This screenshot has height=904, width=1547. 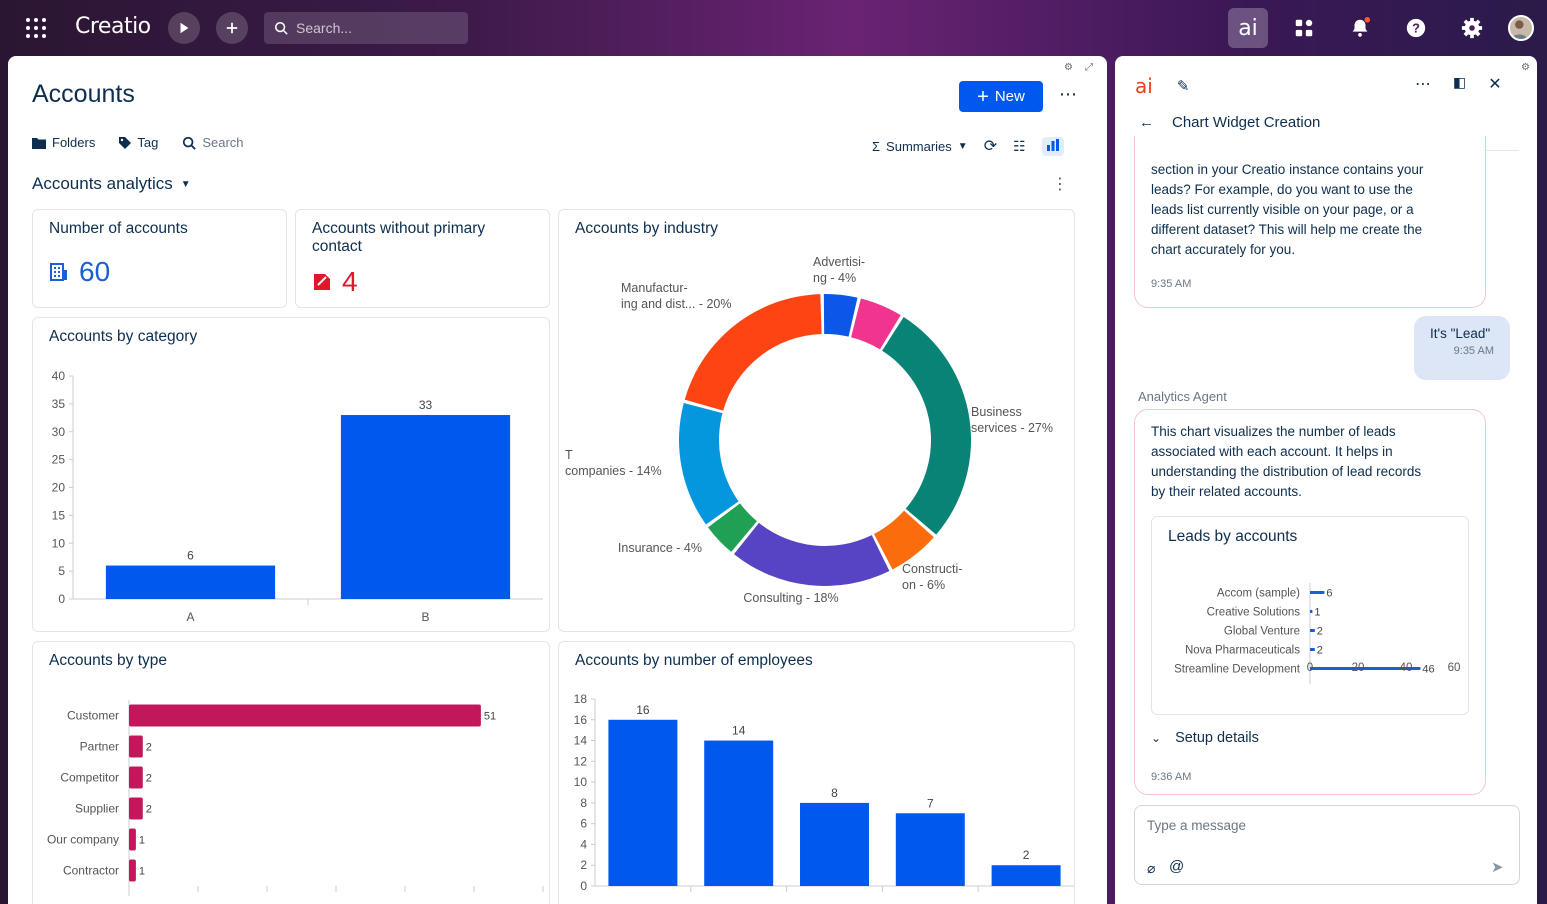 I want to click on y-tick-label: Supplier, so click(x=97, y=809).